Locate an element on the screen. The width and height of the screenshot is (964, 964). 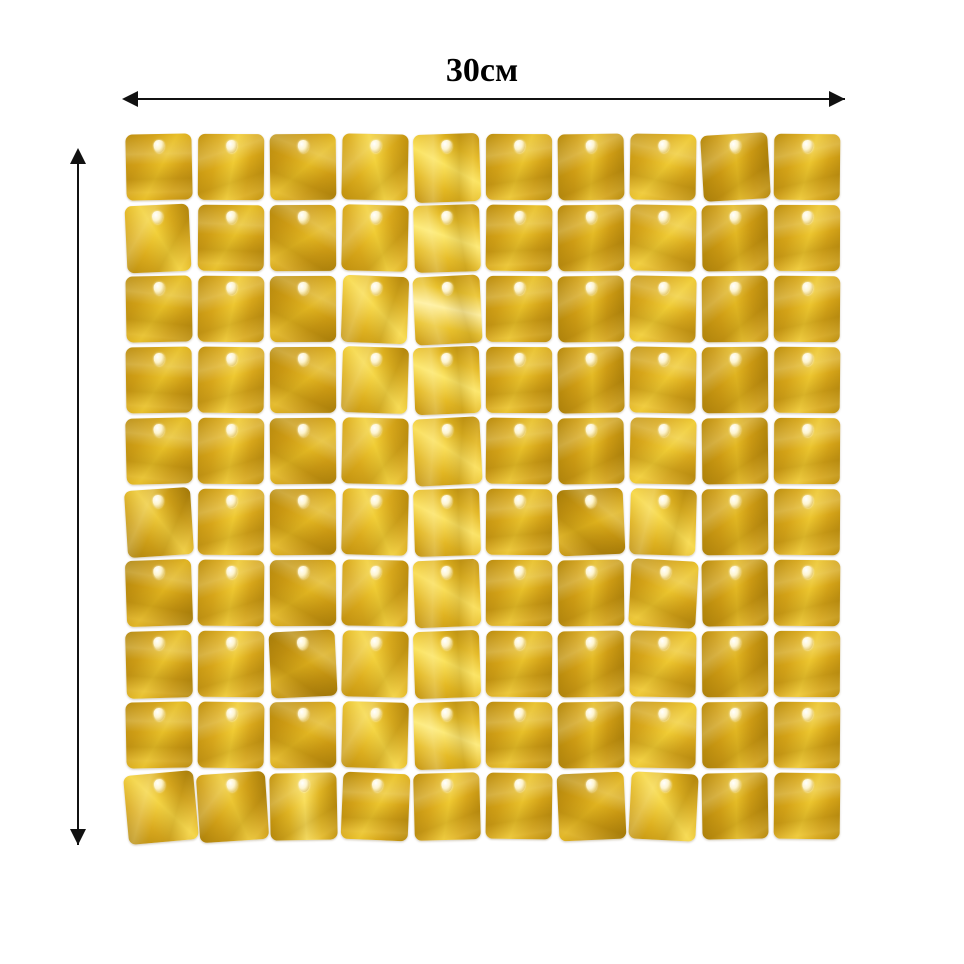
width-dimension-label: 30см is located at coordinates (482, 70).